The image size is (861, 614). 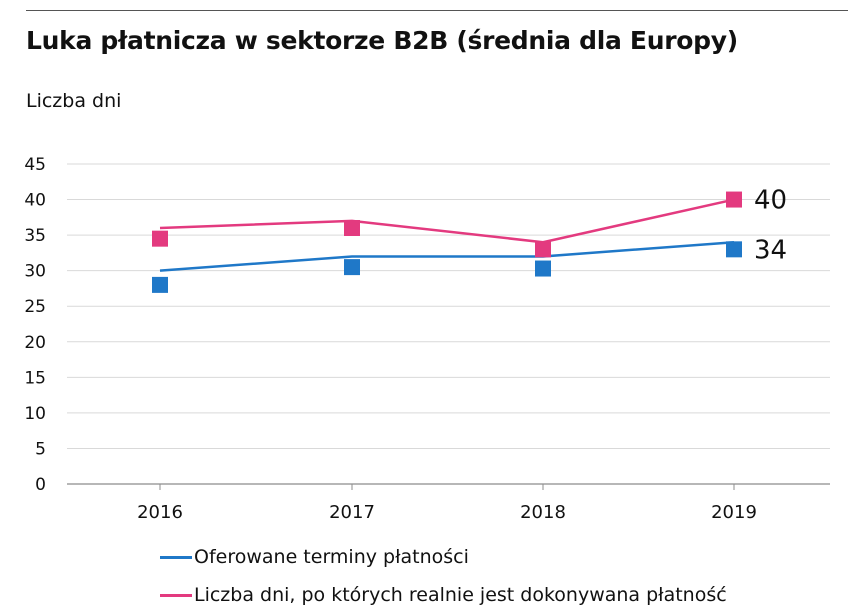 I want to click on end-value-label: 34, so click(x=770, y=250).